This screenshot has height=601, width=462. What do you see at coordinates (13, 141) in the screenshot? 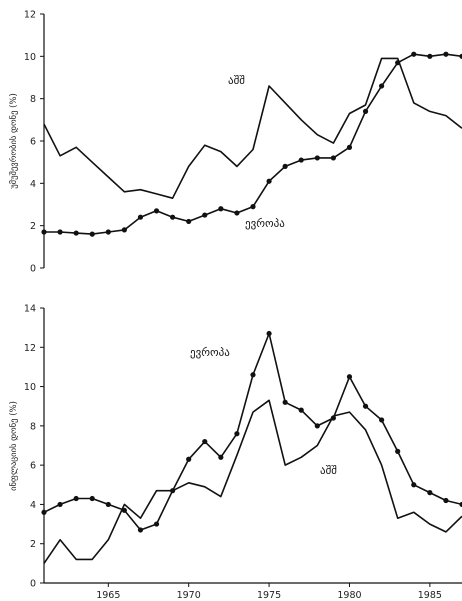
I see `y-axis-title: უმუშევრობის დონე (%)` at bounding box center [13, 141].